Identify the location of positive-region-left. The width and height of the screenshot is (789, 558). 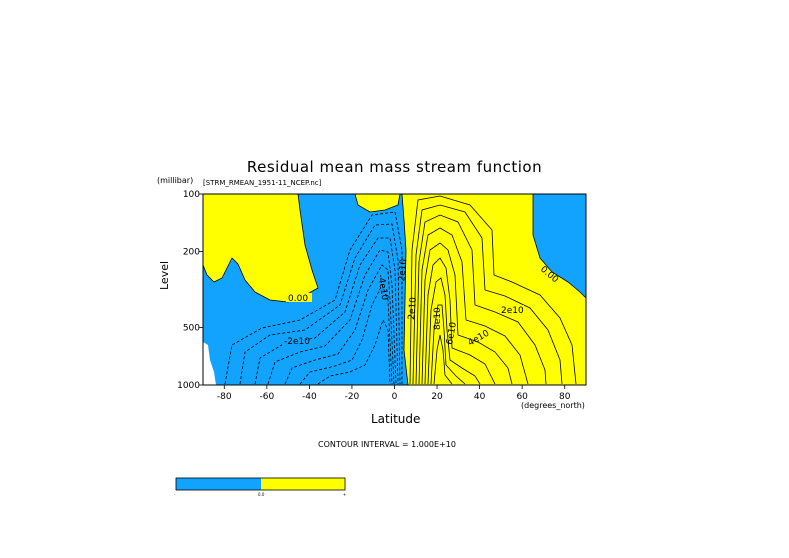
(260, 248).